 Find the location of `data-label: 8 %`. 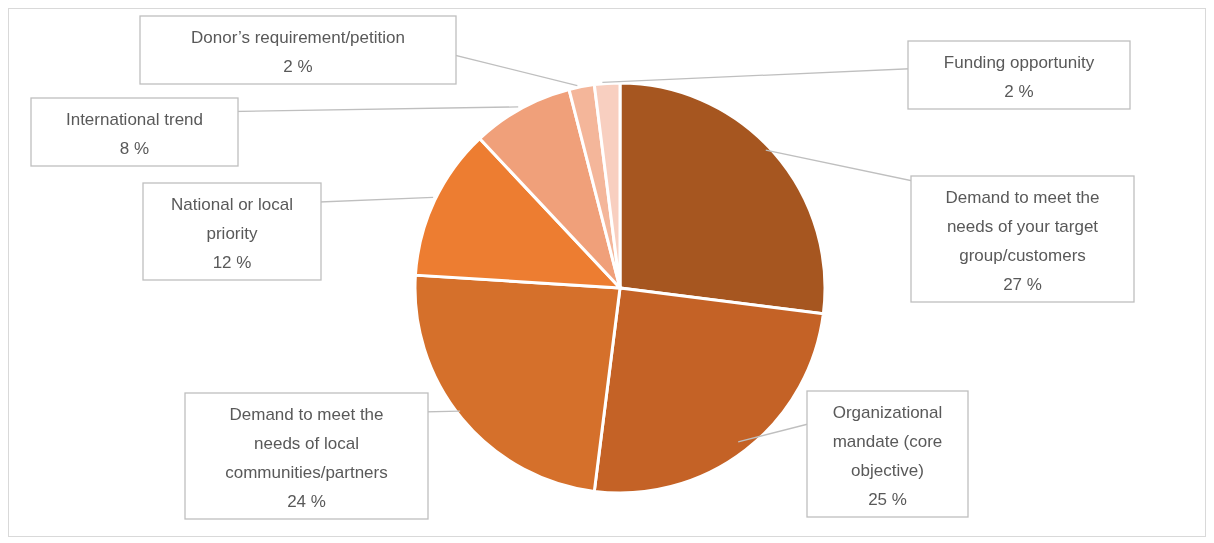

data-label: 8 % is located at coordinates (134, 148).